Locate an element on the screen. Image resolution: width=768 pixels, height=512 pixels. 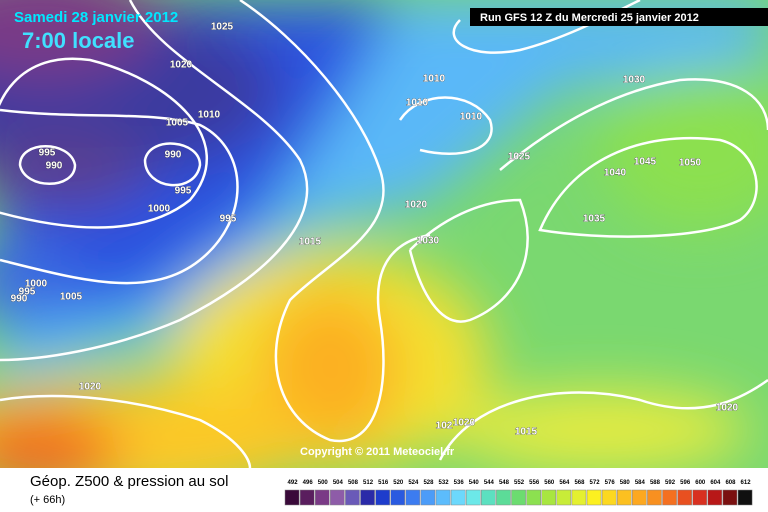
scale-label: 600 is located at coordinates (700, 483).